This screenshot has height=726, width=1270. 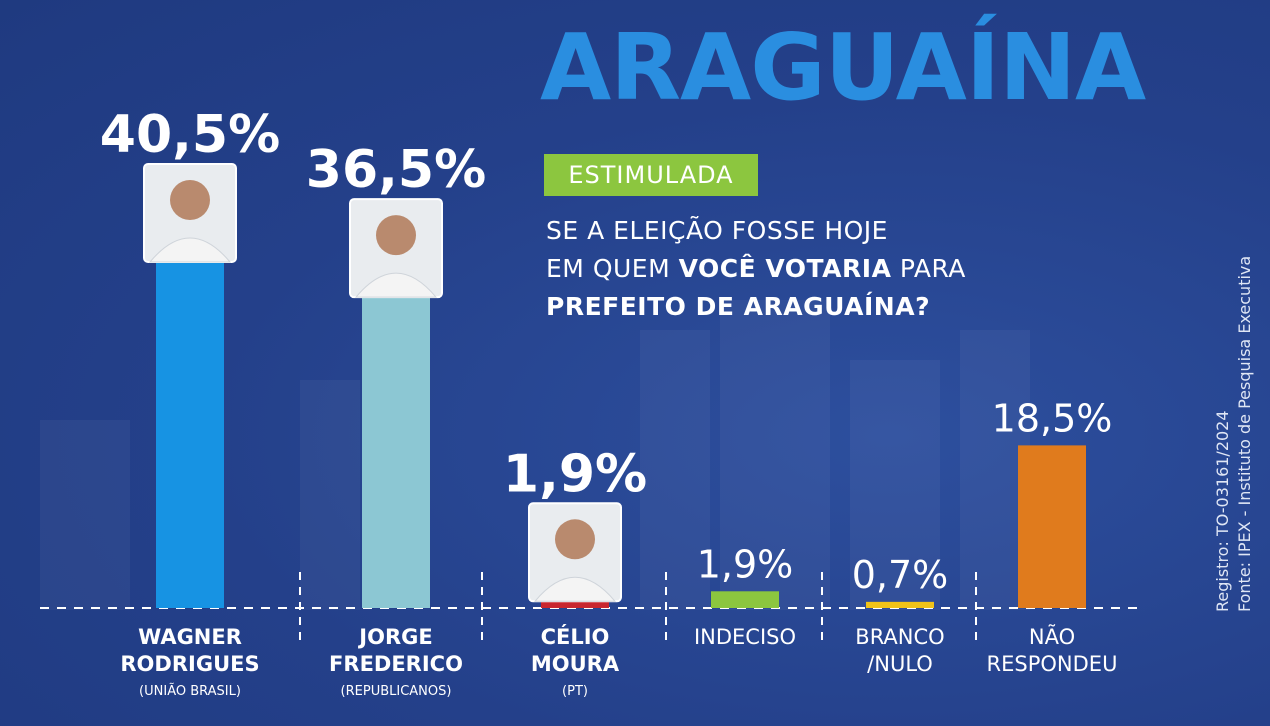 I want to click on question-line-3-text: PREFEITO DE ARAGUAÍNA?, so click(x=738, y=306).